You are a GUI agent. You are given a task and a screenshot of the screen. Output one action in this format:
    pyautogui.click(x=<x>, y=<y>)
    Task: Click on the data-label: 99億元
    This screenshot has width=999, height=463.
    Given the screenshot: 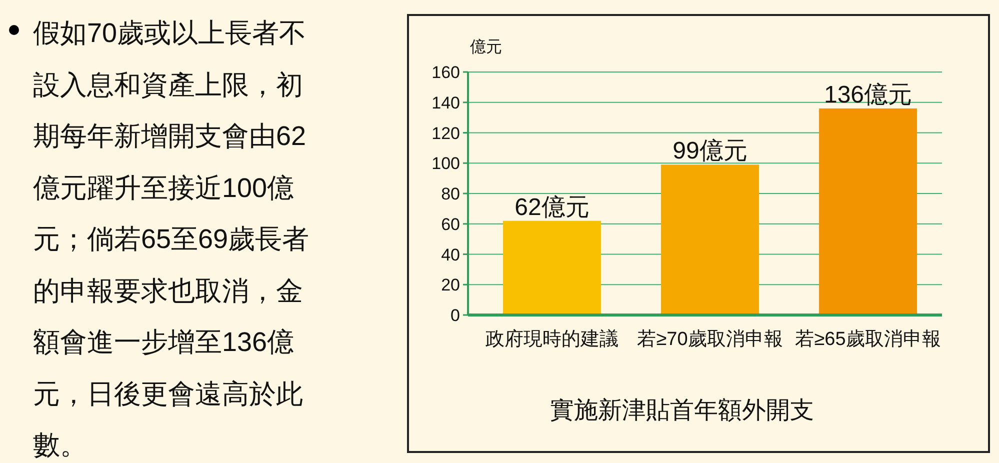 What is the action you would take?
    pyautogui.click(x=710, y=151)
    